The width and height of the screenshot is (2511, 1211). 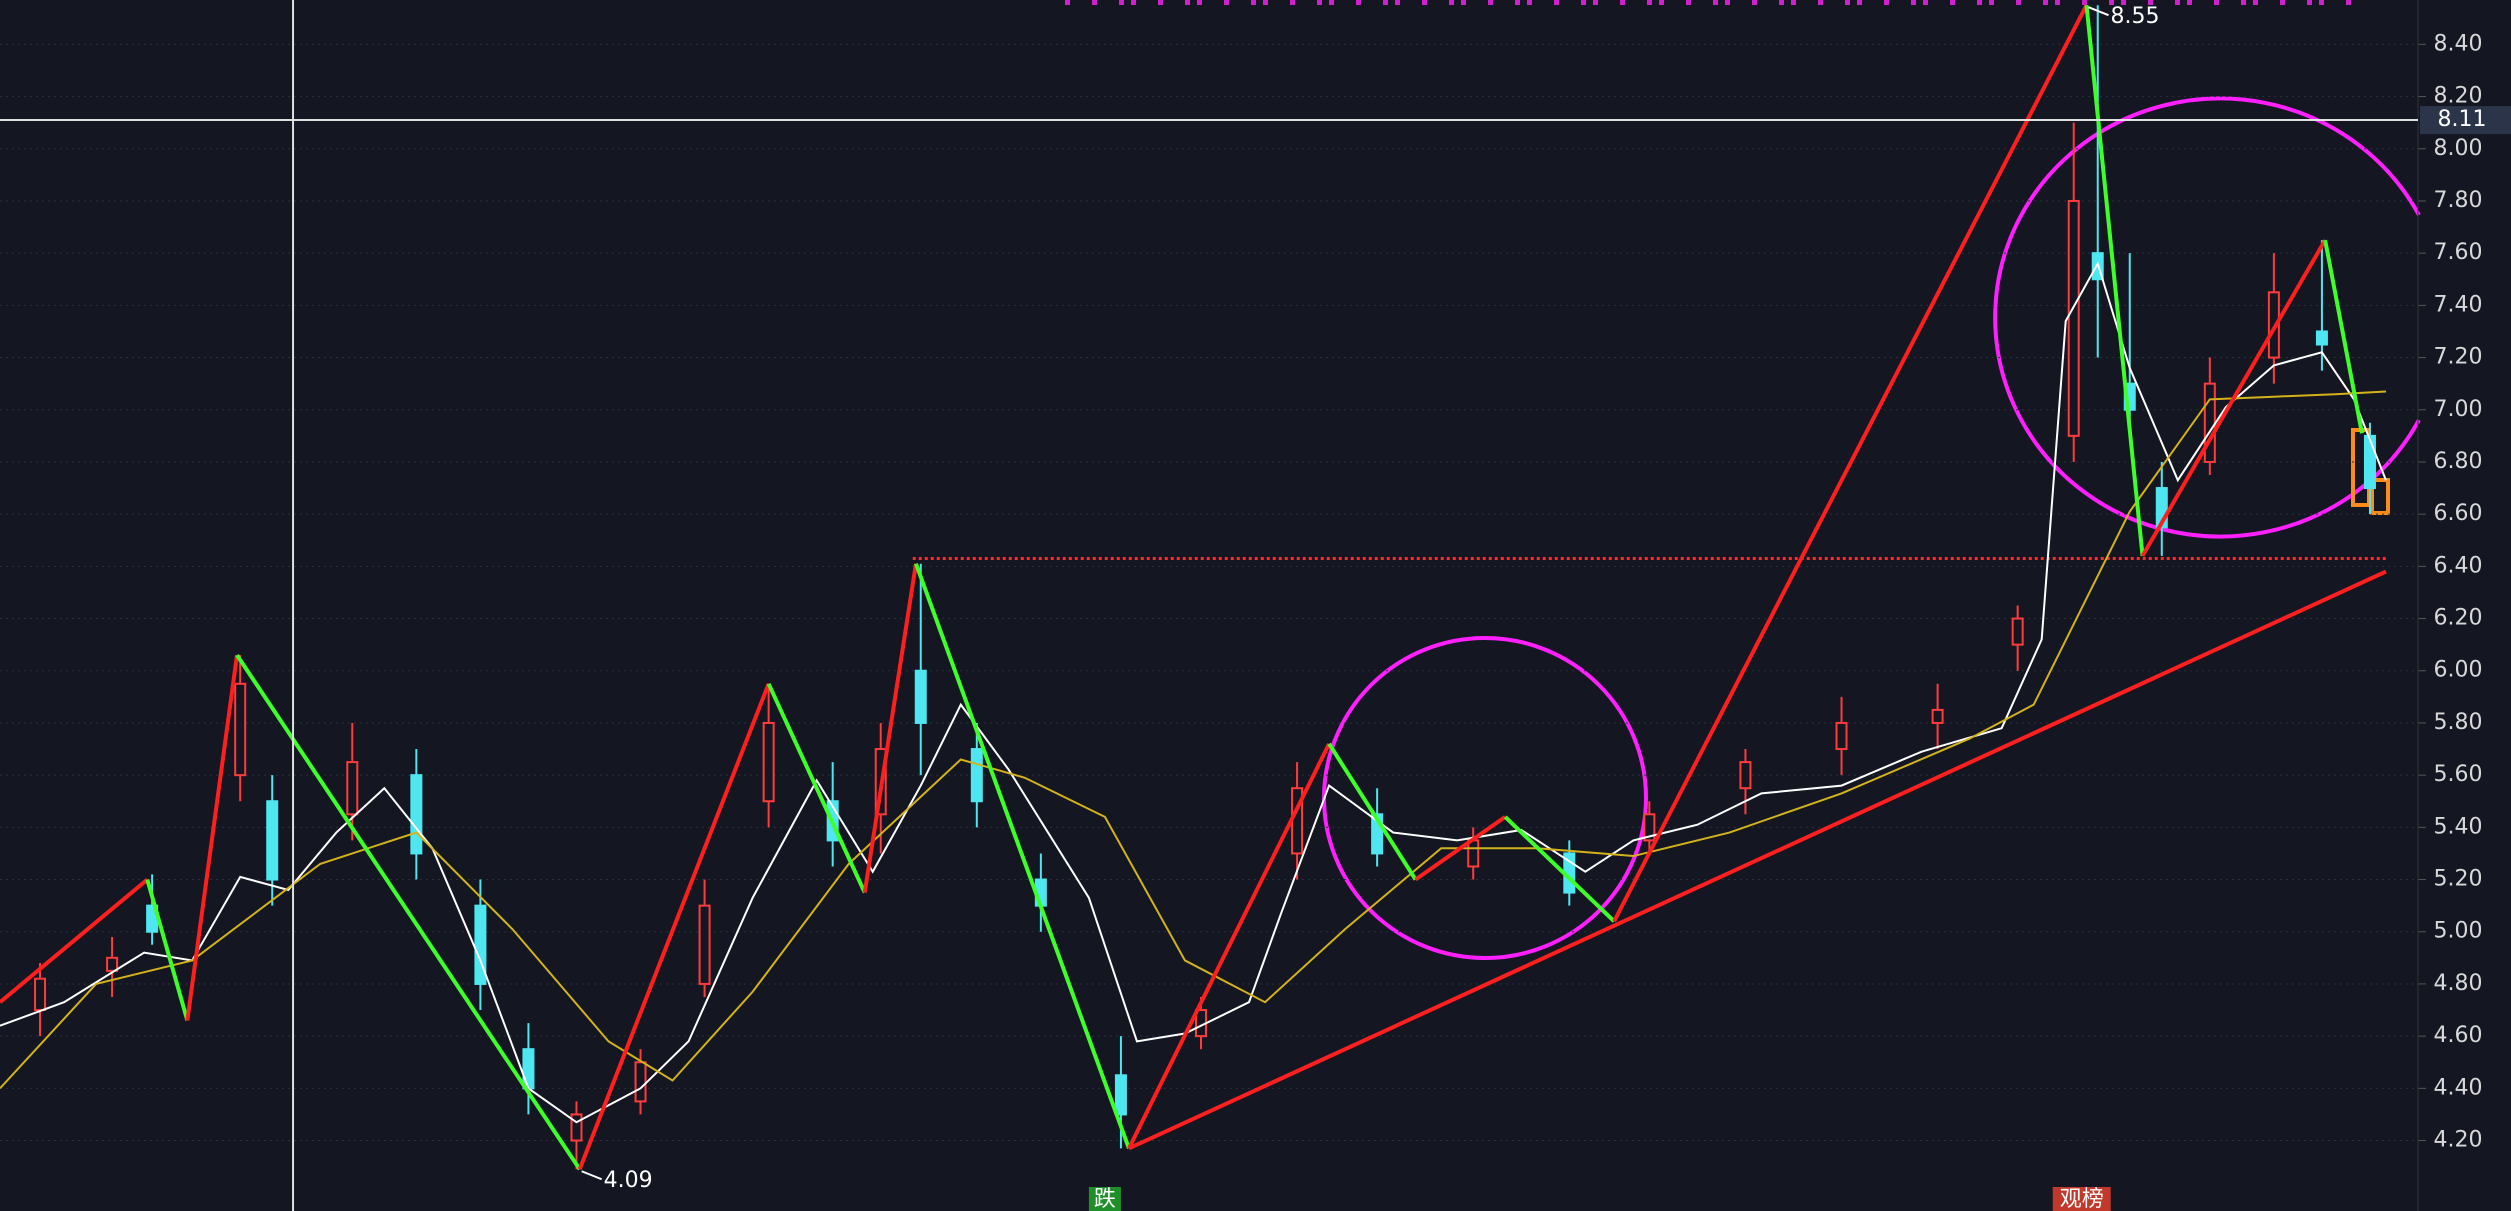 I want to click on y-tick-label: 5.00, so click(x=2458, y=931).